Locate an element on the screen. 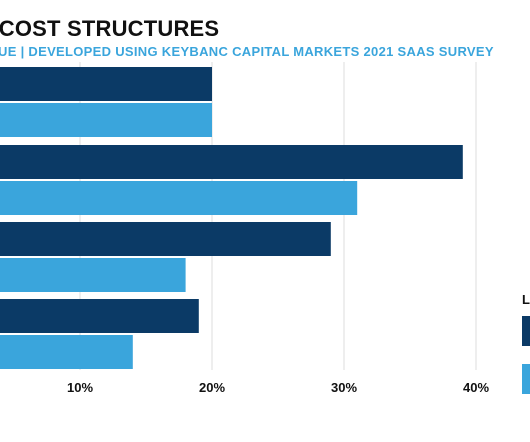  legend-title: L is located at coordinates (526, 299).